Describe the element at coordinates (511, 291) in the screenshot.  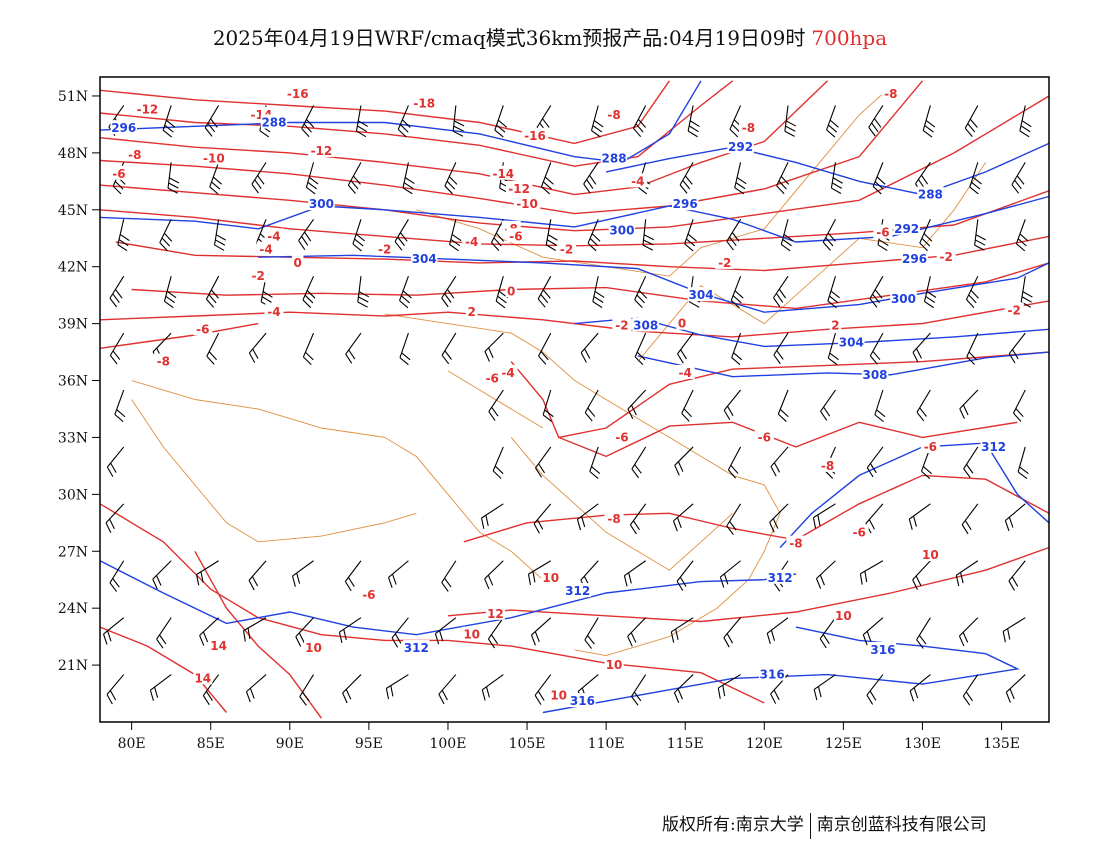
I see `temperature-label: 0` at that location.